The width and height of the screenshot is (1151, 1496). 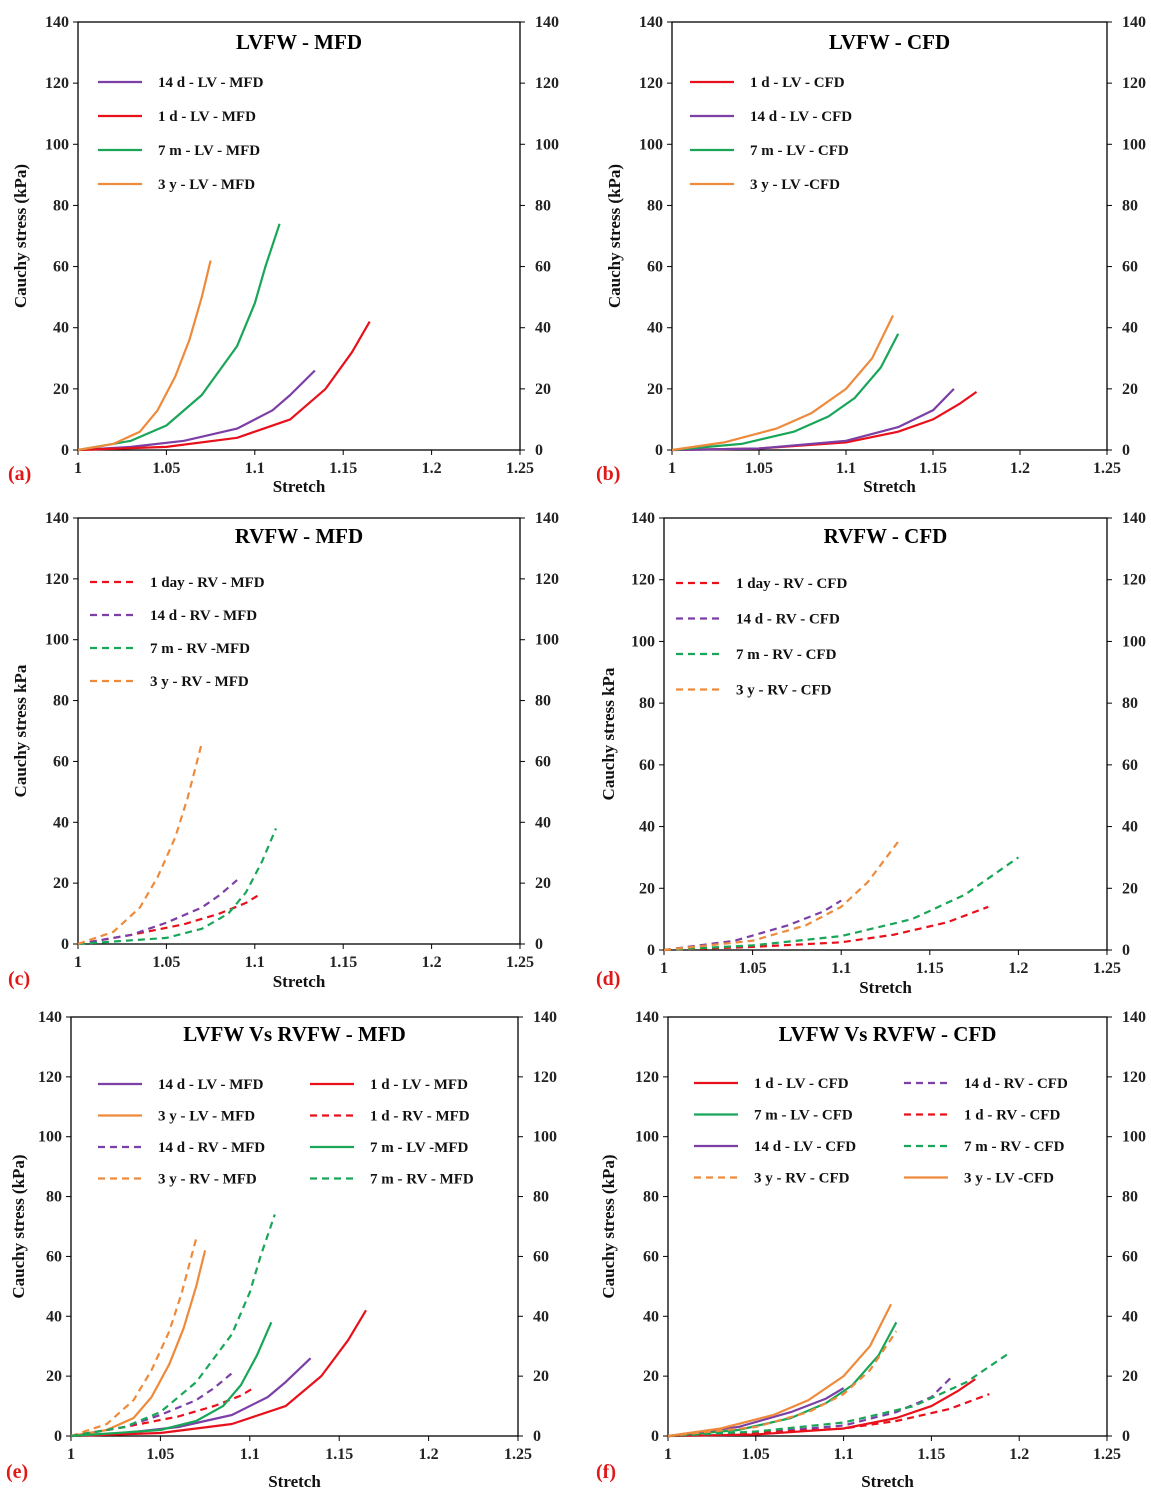 I want to click on series-line-1-day-rv-mfd, so click(x=168, y=920).